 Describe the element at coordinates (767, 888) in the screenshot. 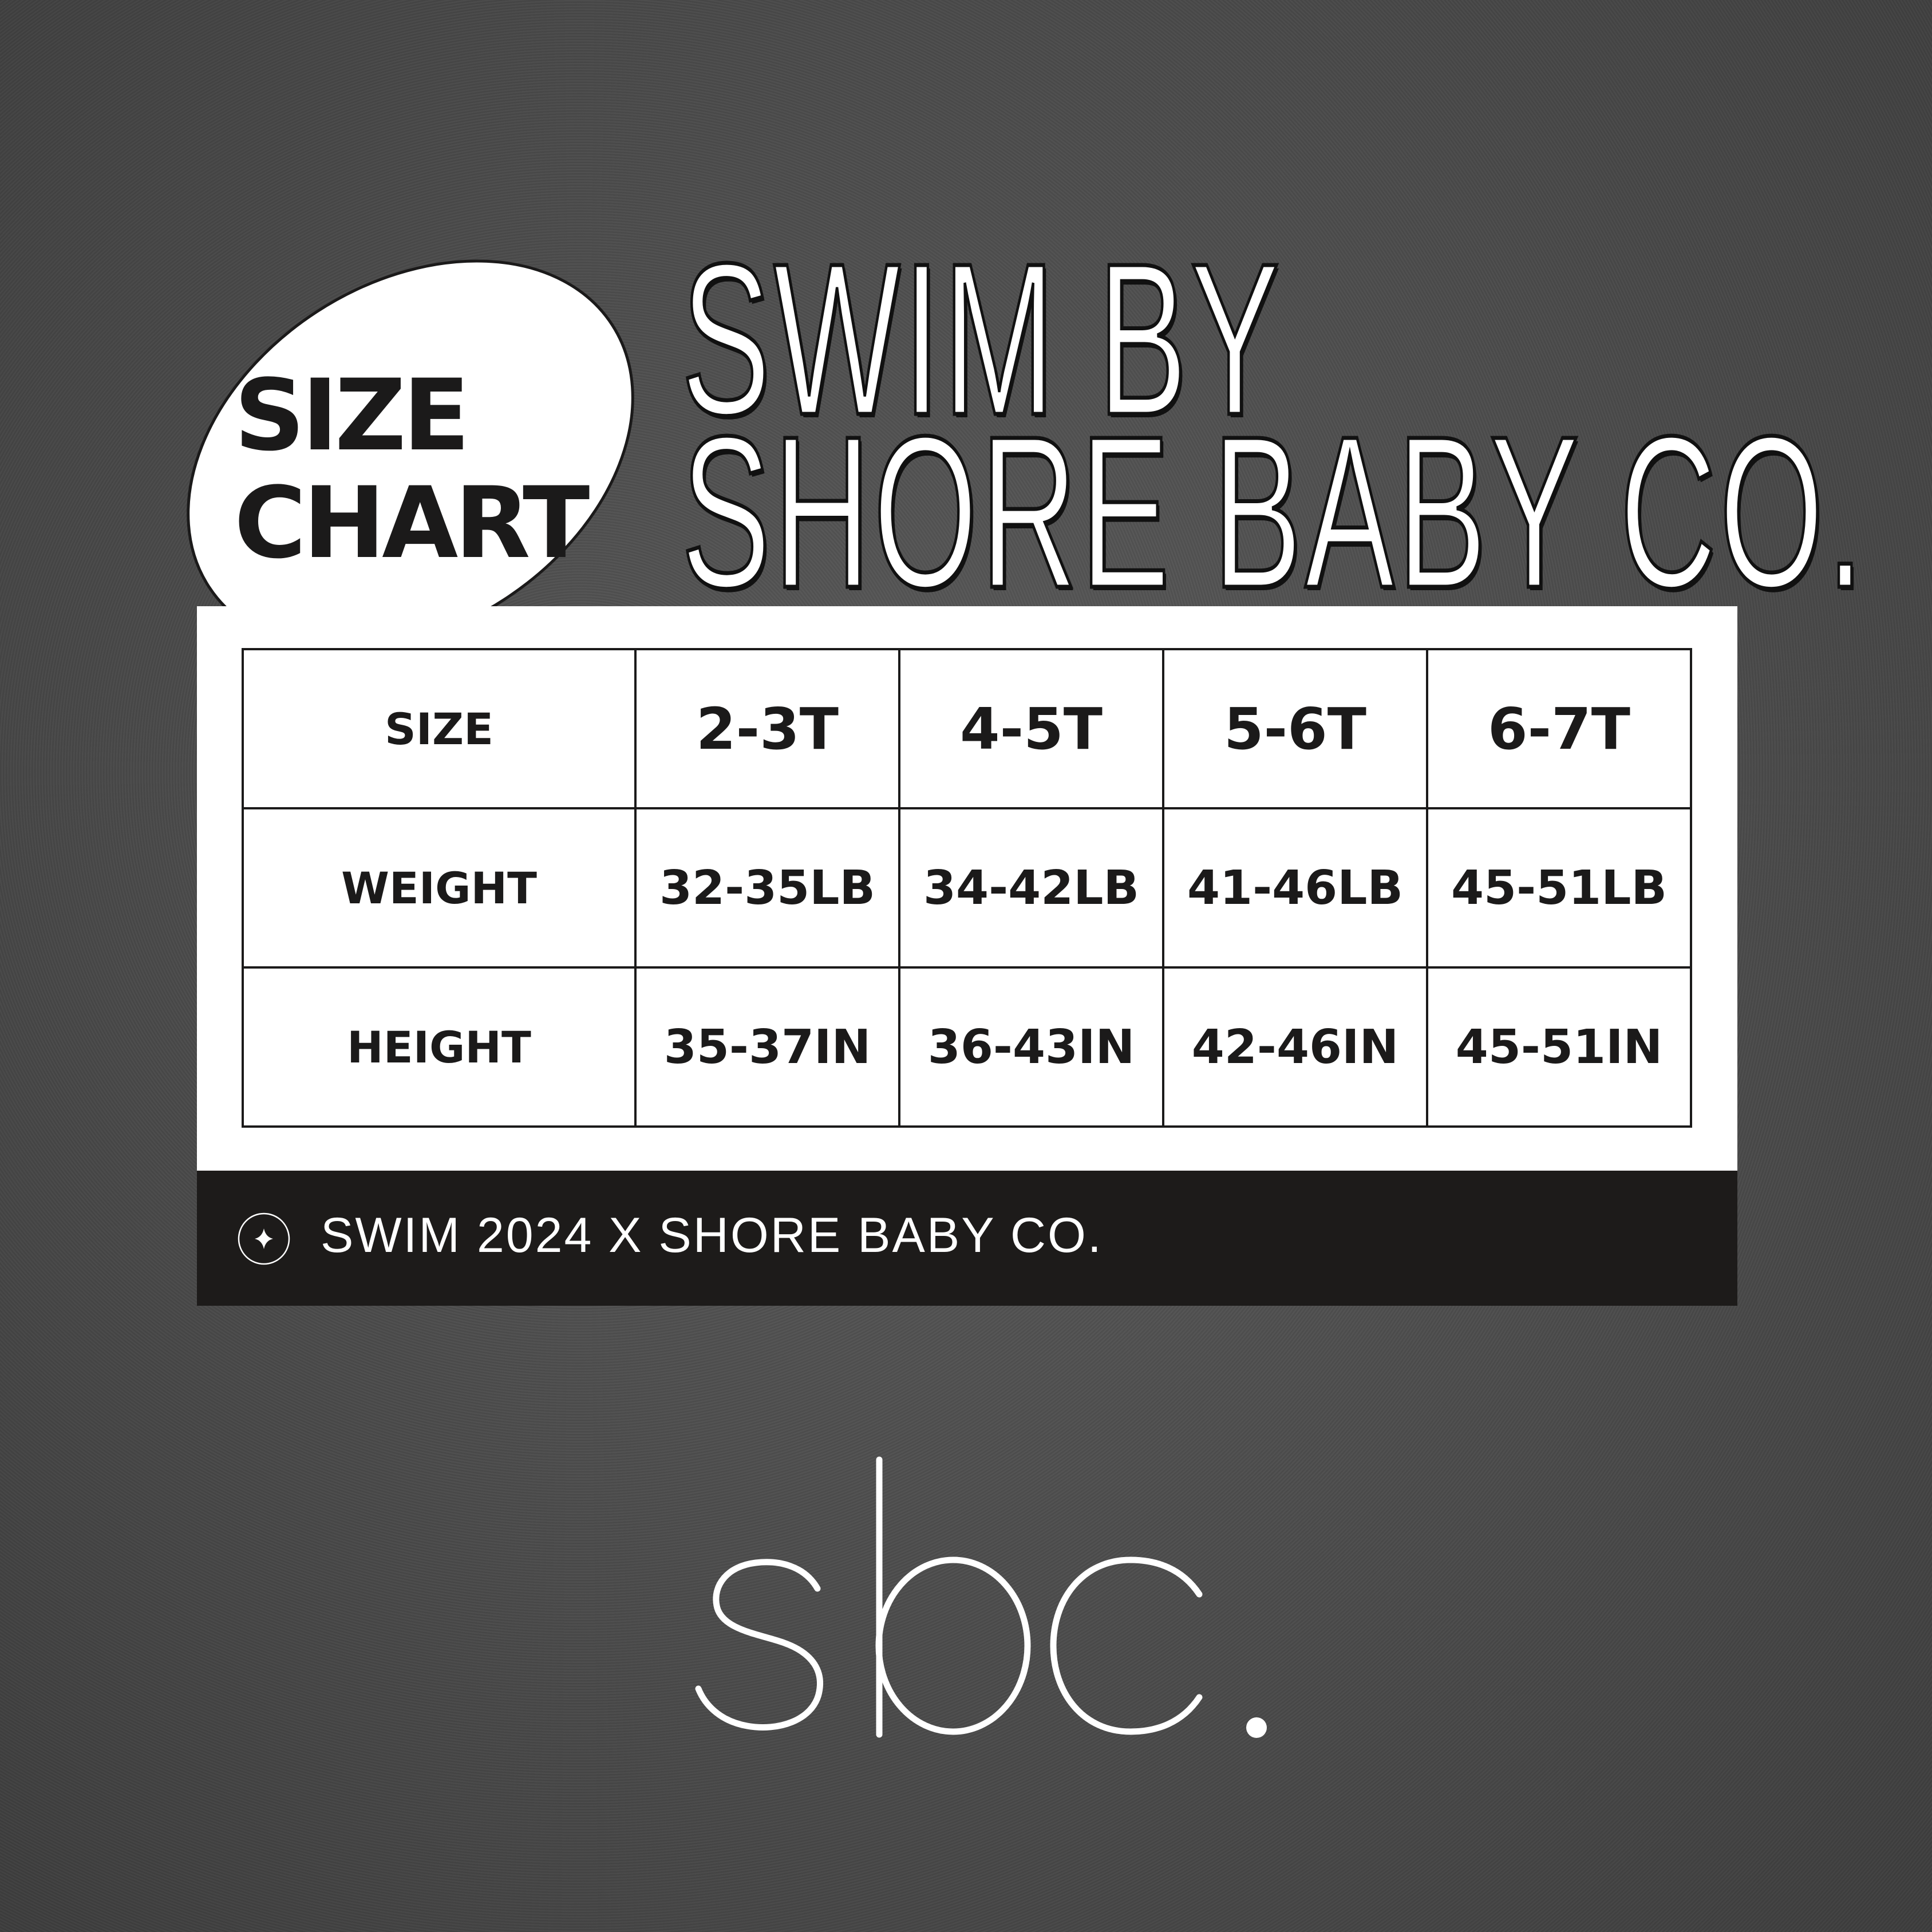

I see `table-cell: 32-35LB` at that location.